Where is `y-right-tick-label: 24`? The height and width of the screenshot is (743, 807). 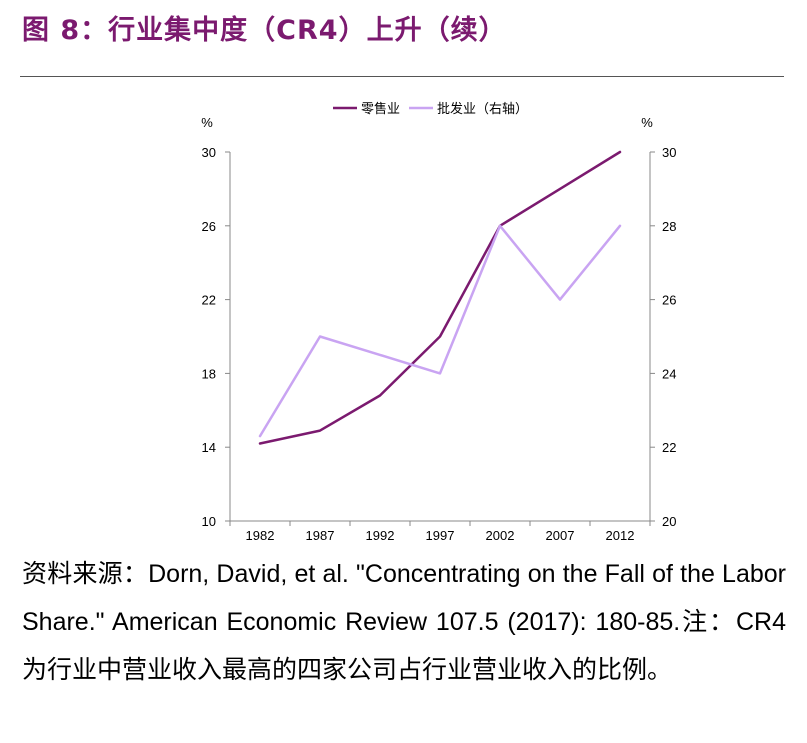
y-right-tick-label: 24 is located at coordinates (669, 373).